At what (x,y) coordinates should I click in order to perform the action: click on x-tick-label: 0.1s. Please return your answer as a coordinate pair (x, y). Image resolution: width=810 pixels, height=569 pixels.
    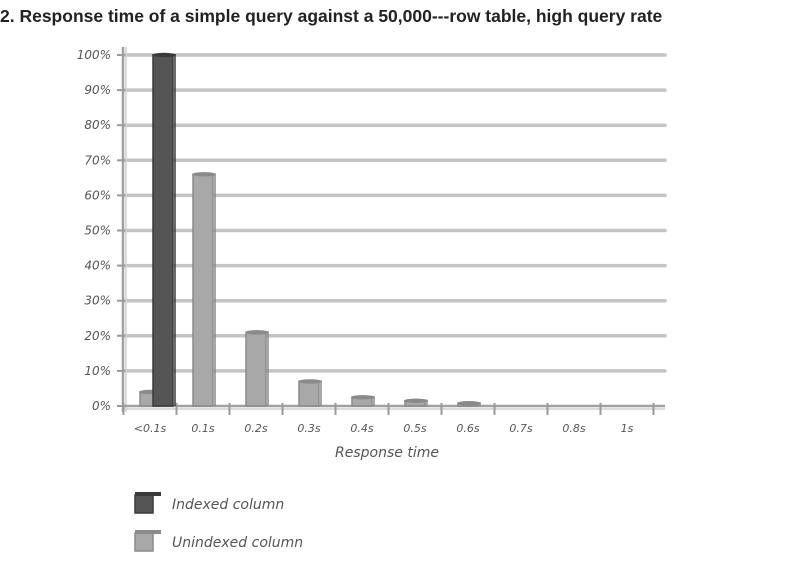
    Looking at the image, I should click on (202, 428).